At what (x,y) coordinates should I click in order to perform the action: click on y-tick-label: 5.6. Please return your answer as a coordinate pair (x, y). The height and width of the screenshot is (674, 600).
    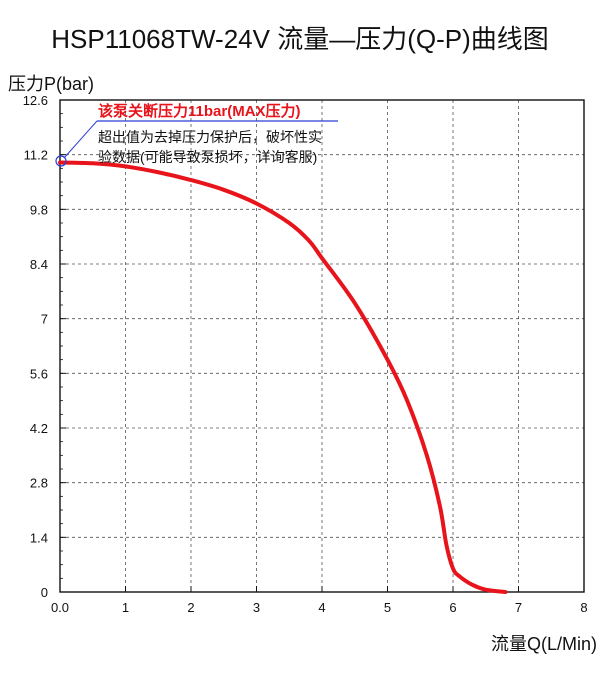
    Looking at the image, I should click on (39, 373).